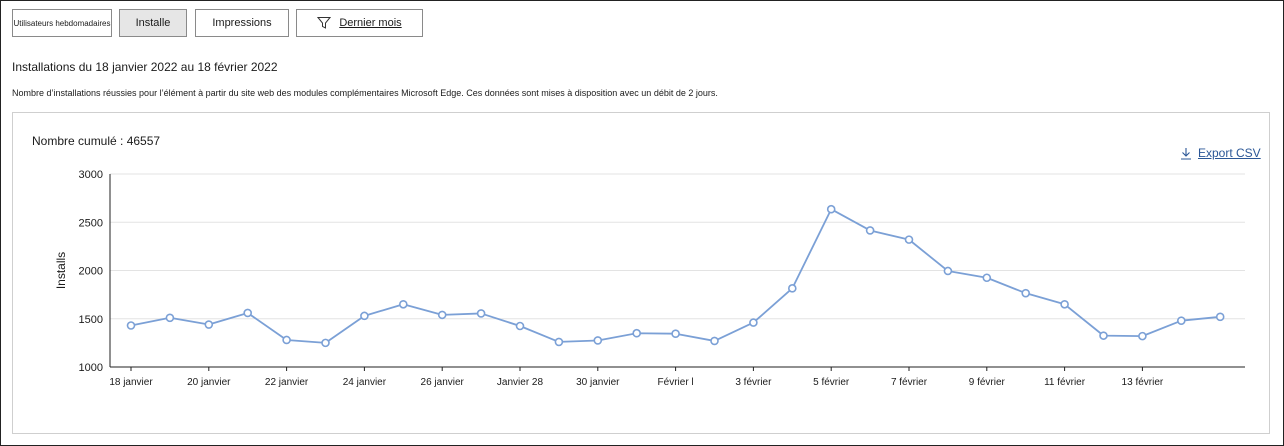  I want to click on y-axis-label: Installs, so click(61, 270).